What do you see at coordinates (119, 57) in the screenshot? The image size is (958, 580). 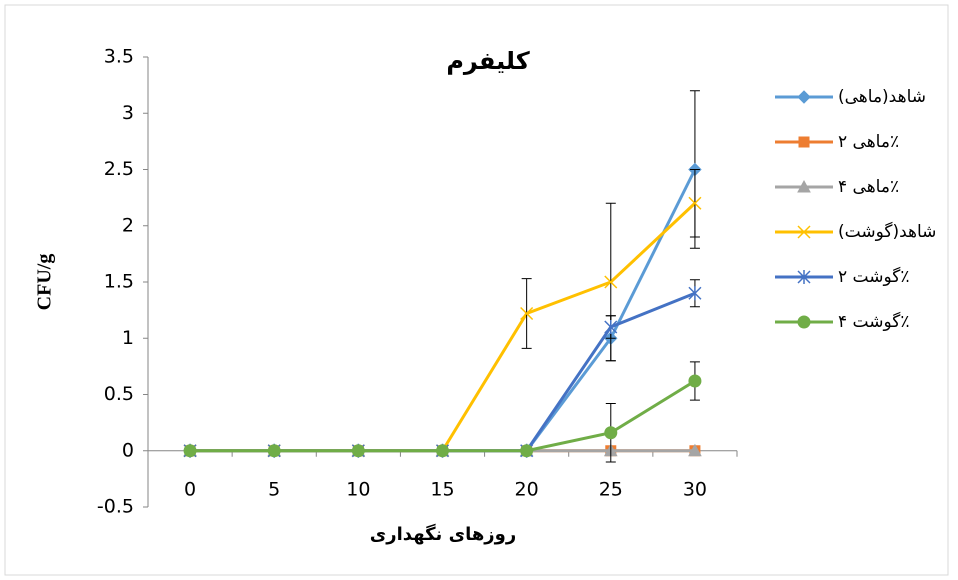 I see `y-tick-label: 3.5` at bounding box center [119, 57].